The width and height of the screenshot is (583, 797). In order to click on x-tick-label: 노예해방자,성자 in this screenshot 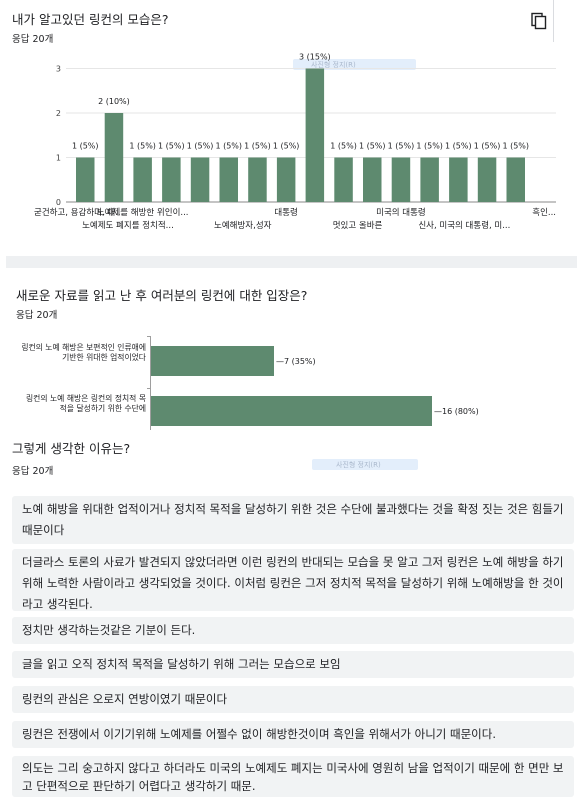, I will do `click(243, 225)`.